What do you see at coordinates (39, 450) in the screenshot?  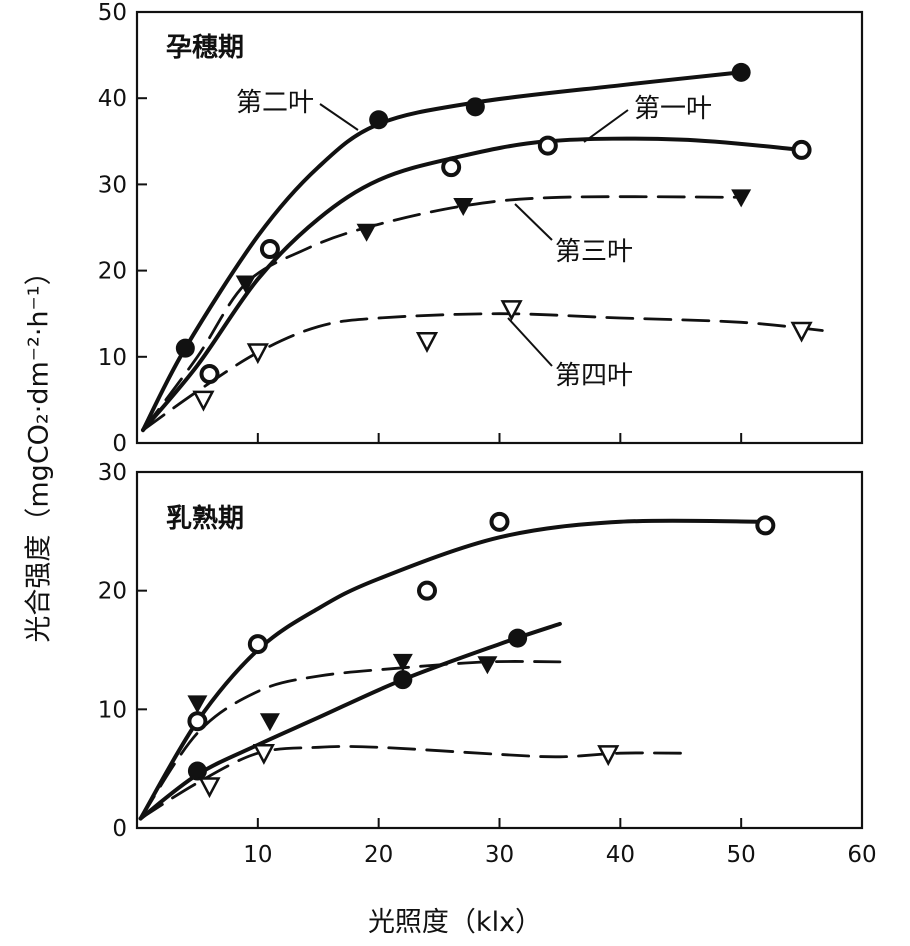 I see `y-axis-label: 光合强度（mgCO₂·dm⁻²·h⁻¹）` at bounding box center [39, 450].